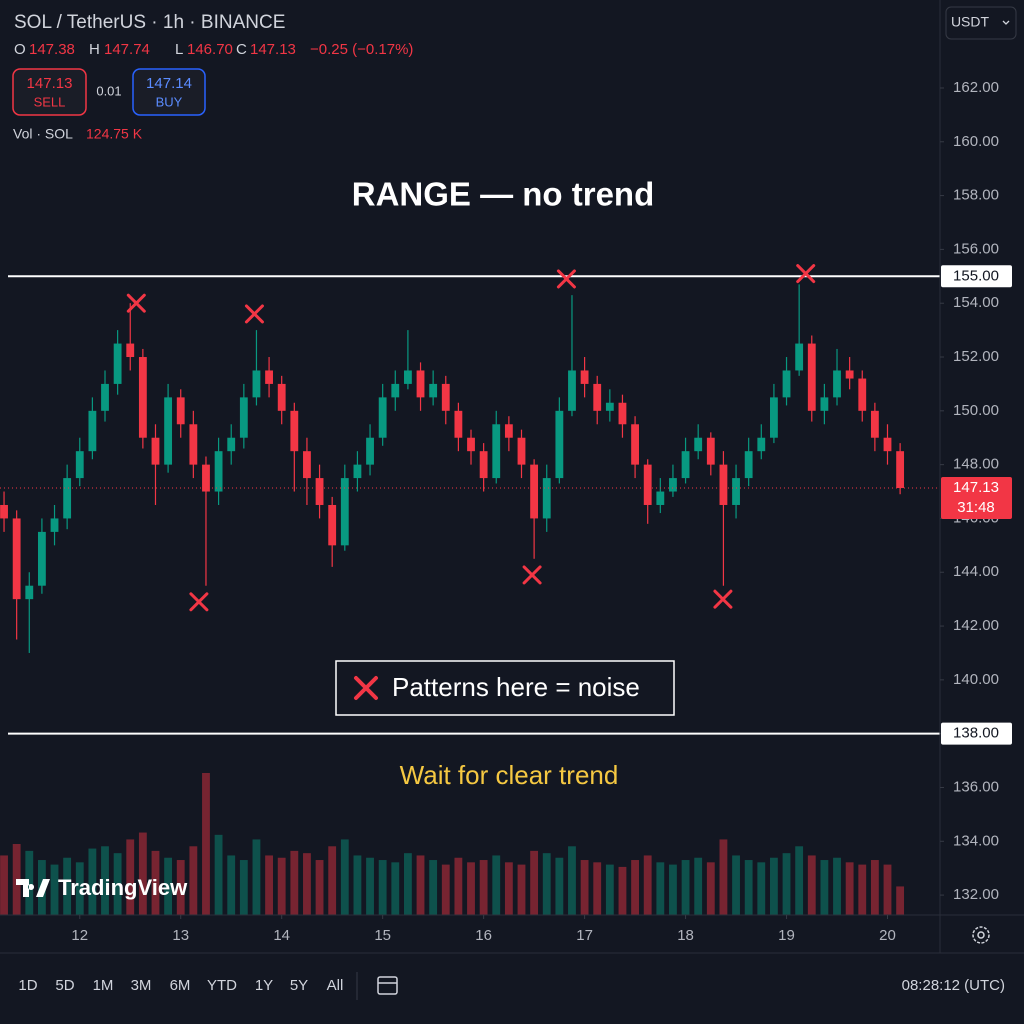 The width and height of the screenshot is (1024, 1024). I want to click on y-tick-label: 132.00, so click(976, 894).